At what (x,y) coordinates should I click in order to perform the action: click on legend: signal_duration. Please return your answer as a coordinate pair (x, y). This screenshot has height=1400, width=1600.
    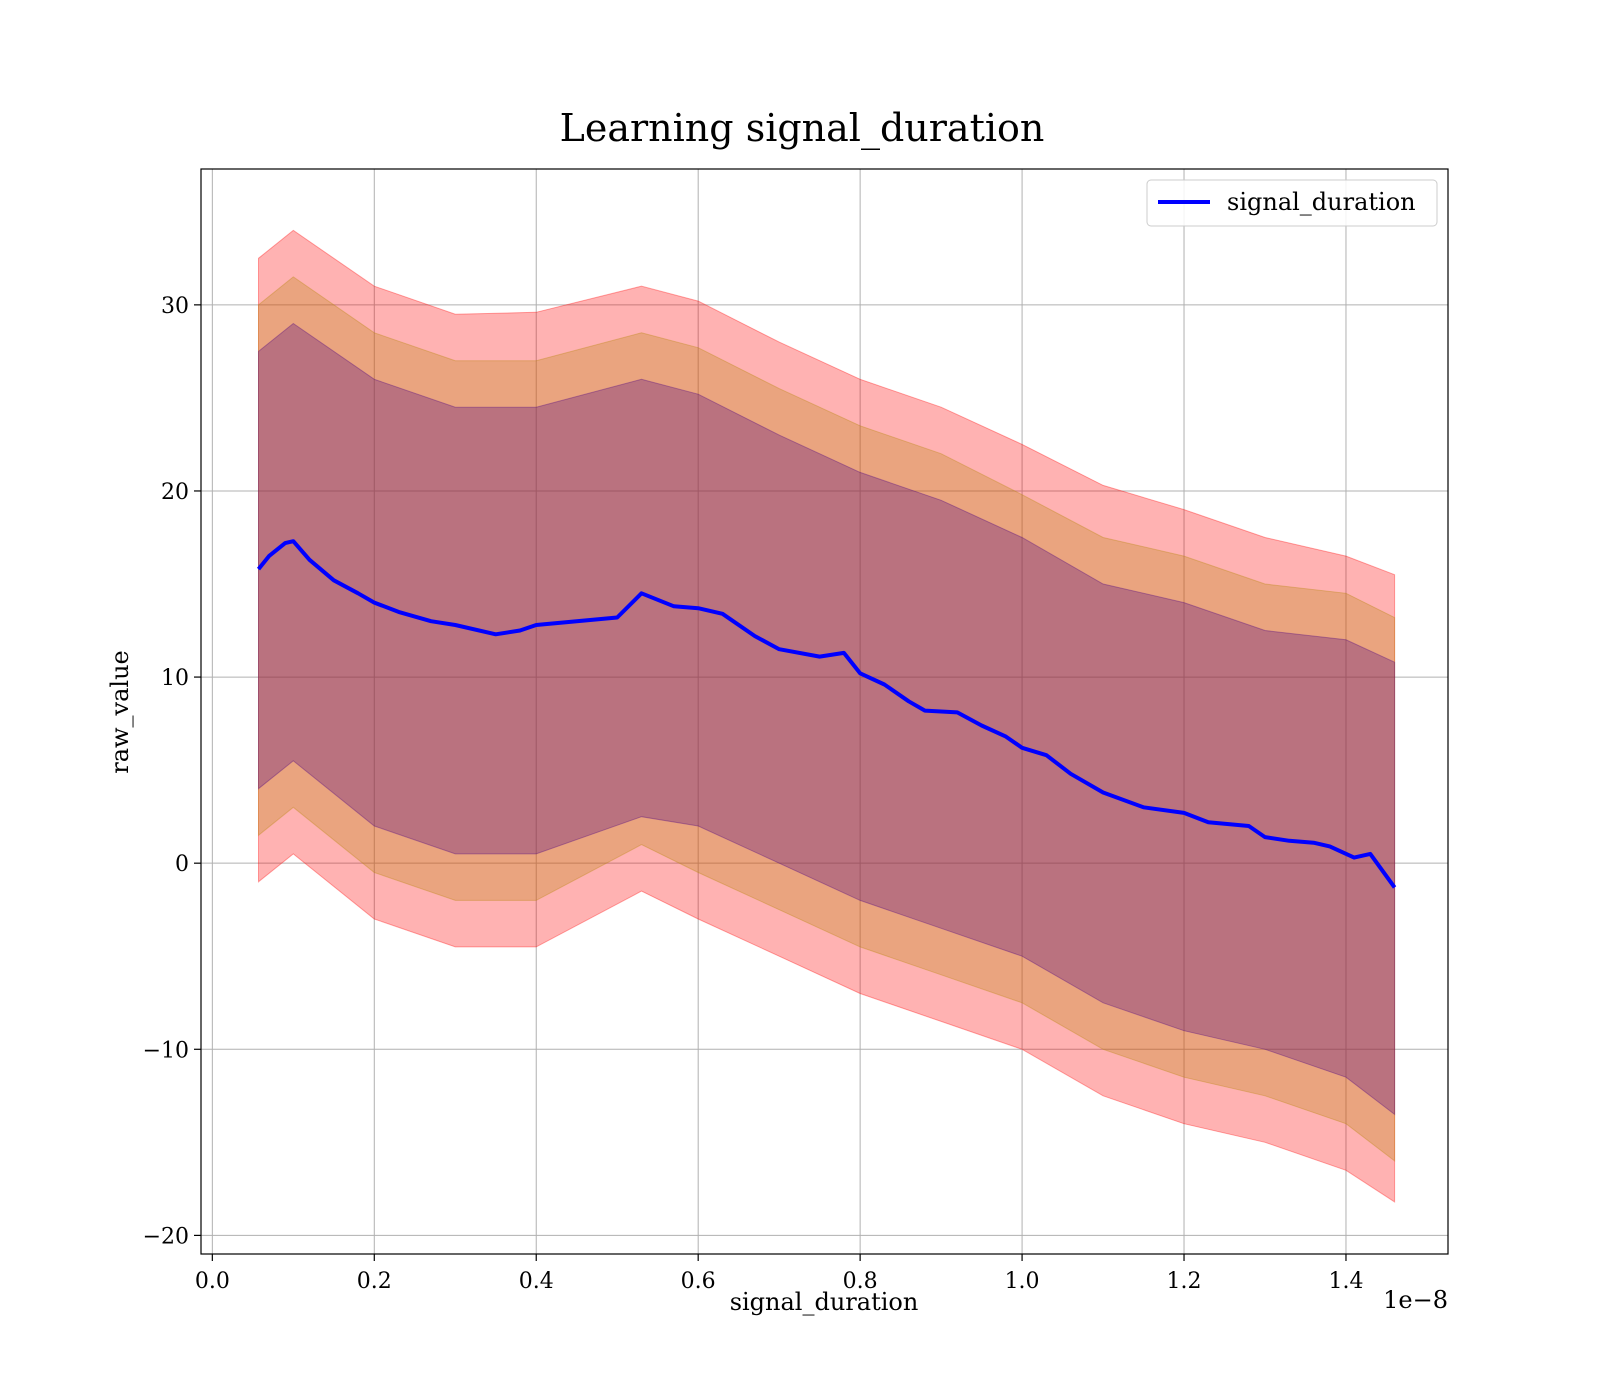
    Looking at the image, I should click on (1292, 203).